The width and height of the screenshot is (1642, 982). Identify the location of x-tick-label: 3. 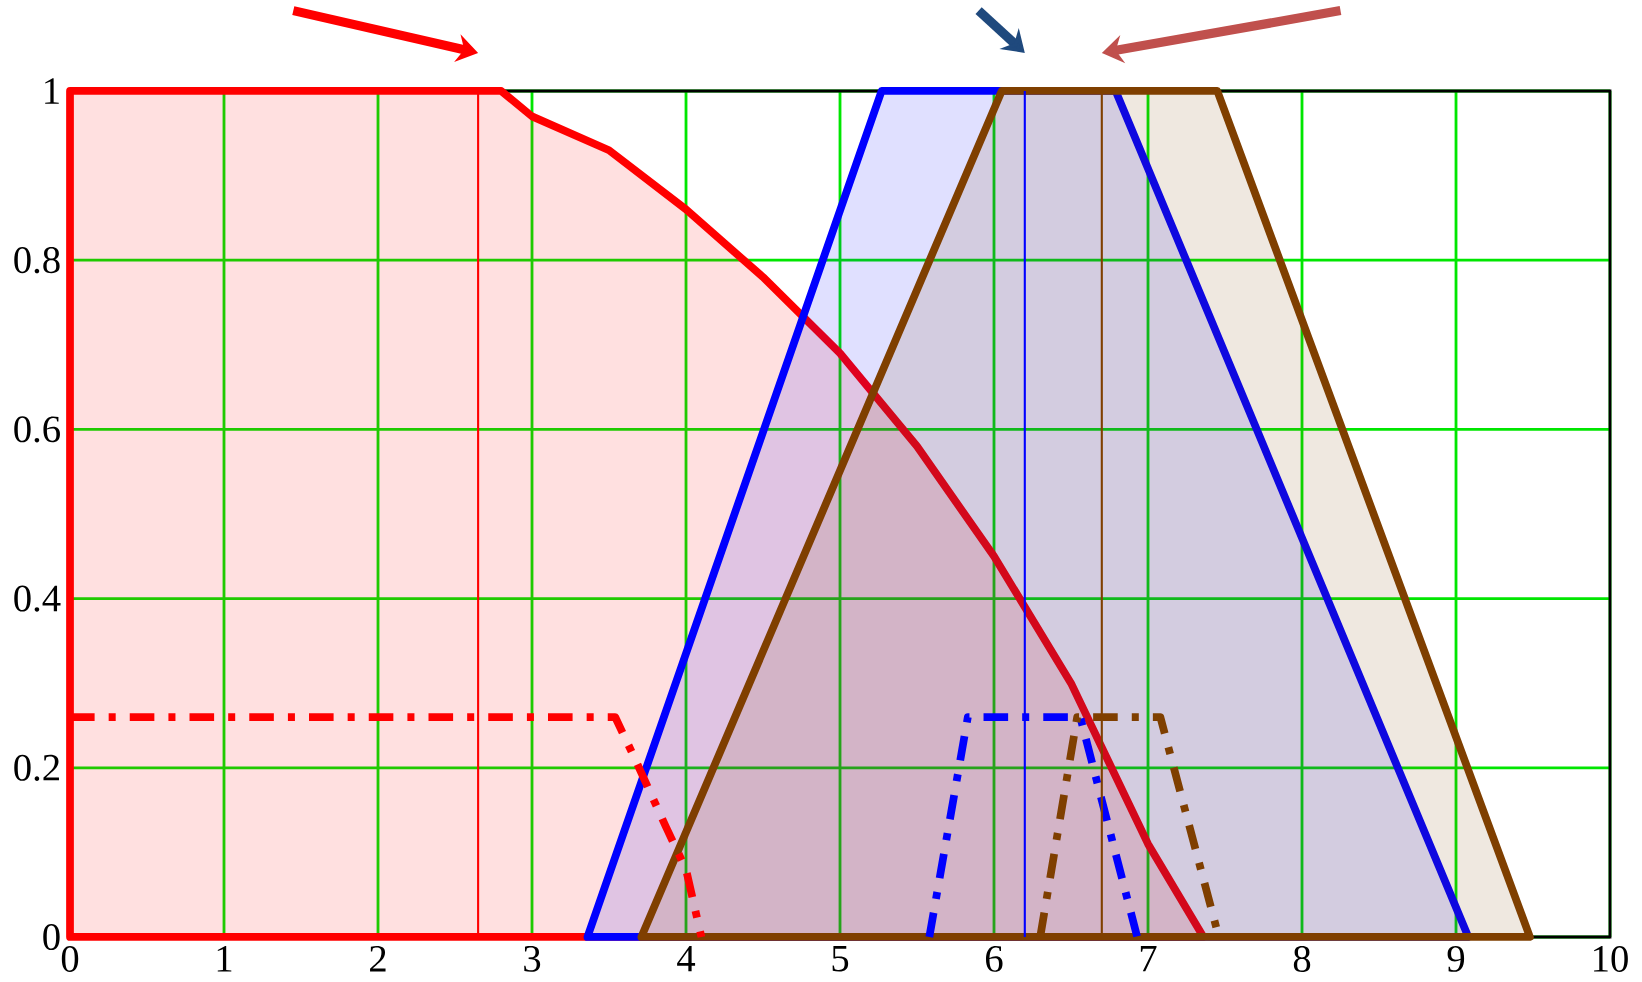
(532, 958).